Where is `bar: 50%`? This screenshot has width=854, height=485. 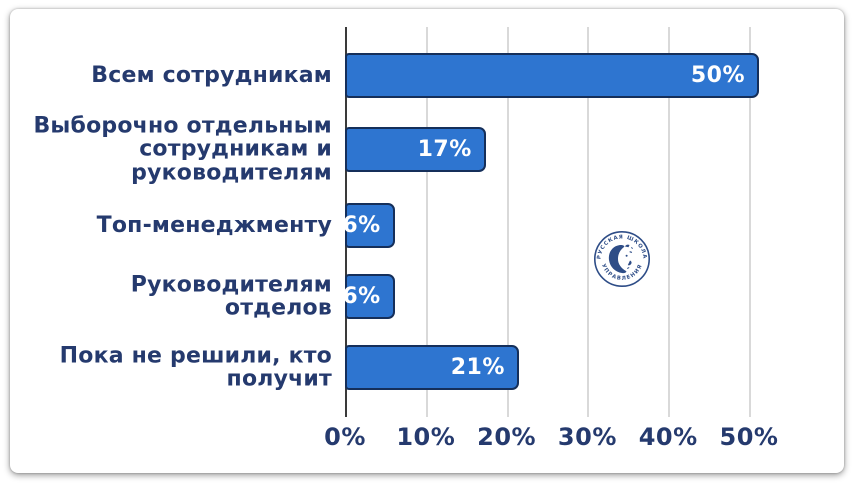
bar: 50% is located at coordinates (552, 75).